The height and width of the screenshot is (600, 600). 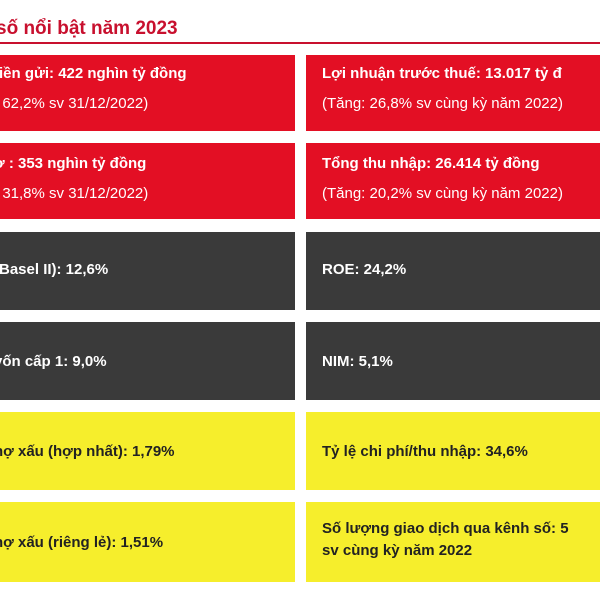 I want to click on card-nim-value: NIM: 5,1%, so click(x=357, y=361).